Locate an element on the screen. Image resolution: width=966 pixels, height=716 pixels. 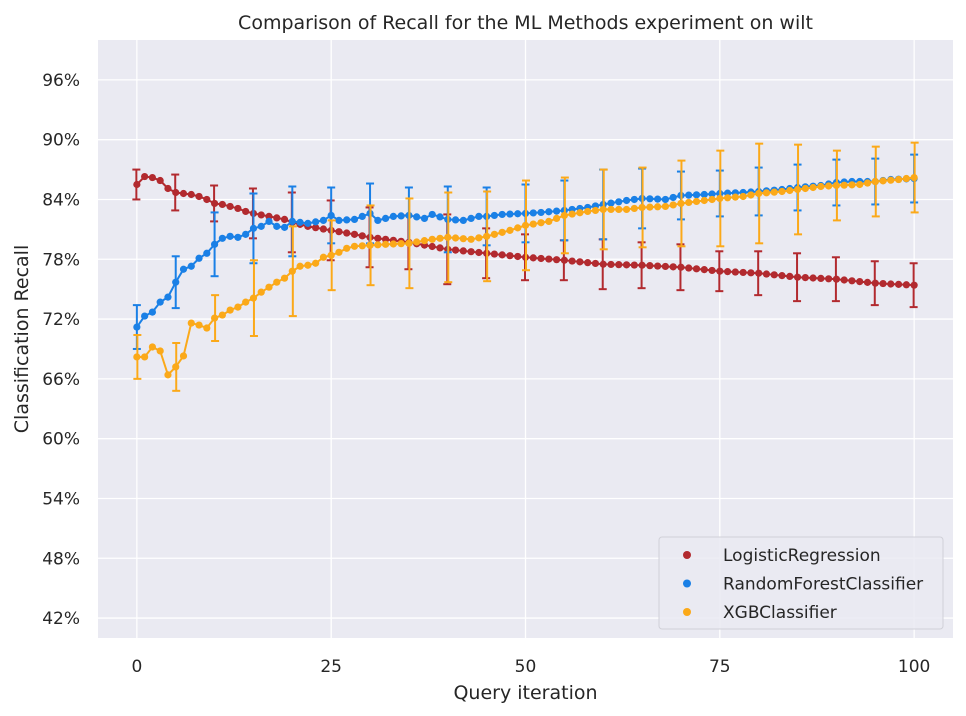
x-axis-title: Query iteration is located at coordinates (525, 693).